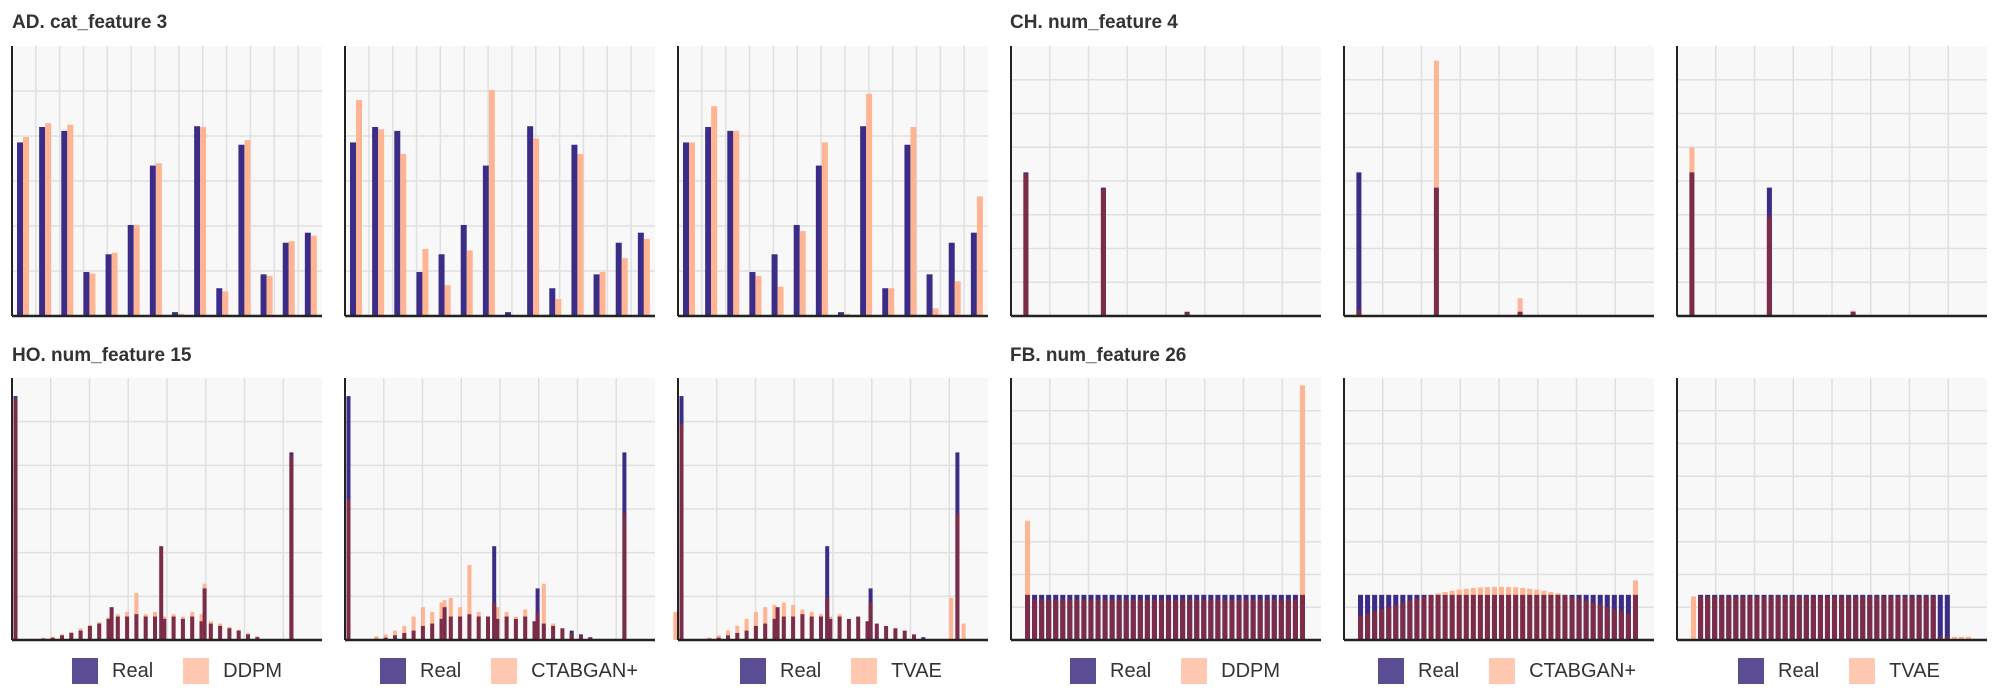  What do you see at coordinates (499, 182) in the screenshot?
I see `panel-ad-ctabgan` at bounding box center [499, 182].